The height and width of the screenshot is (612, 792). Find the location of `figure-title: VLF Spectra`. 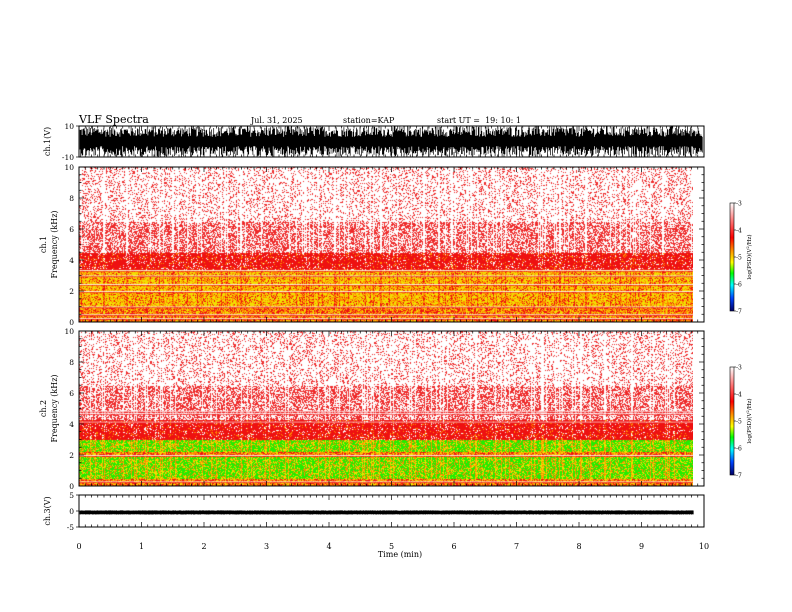

figure-title: VLF Spectra is located at coordinates (113, 119).